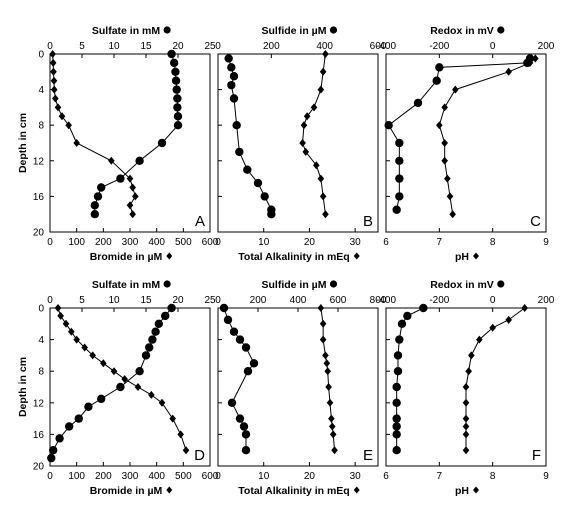 The width and height of the screenshot is (563, 516). I want to click on y-tick-label: 12, so click(39, 161).